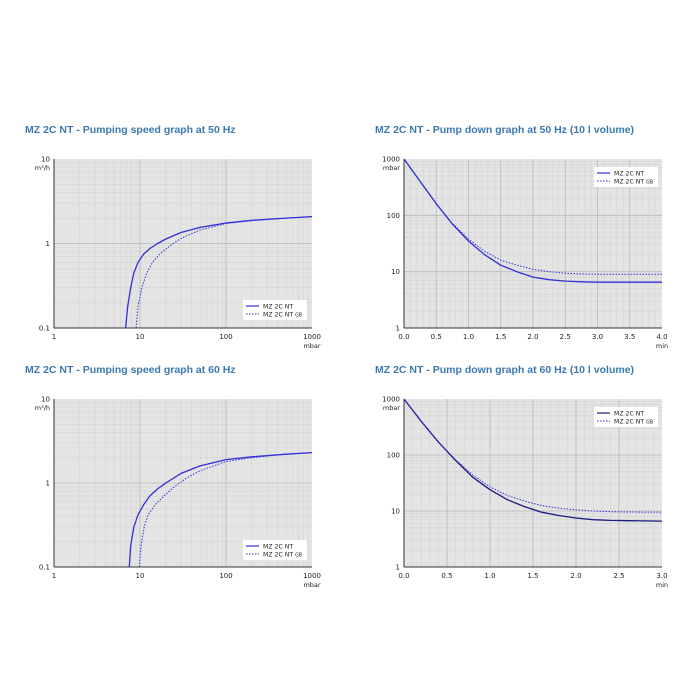 The width and height of the screenshot is (700, 700). Describe the element at coordinates (130, 130) in the screenshot. I see `chart-title-speed-50hz: MZ 2C NT - Pumping speed graph at 50 Hz` at that location.